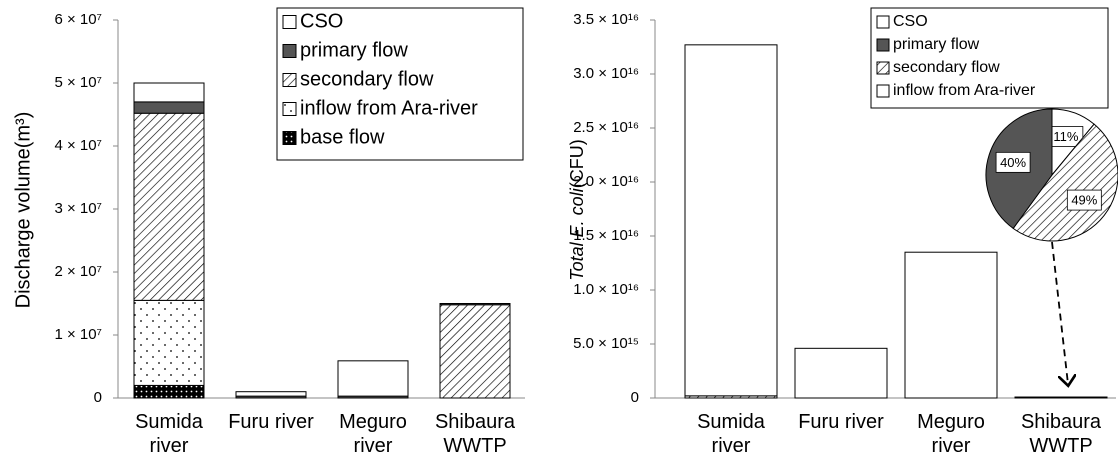  Describe the element at coordinates (606, 127) in the screenshot. I see `y-tick-label: 2.5 × 10¹⁶` at that location.